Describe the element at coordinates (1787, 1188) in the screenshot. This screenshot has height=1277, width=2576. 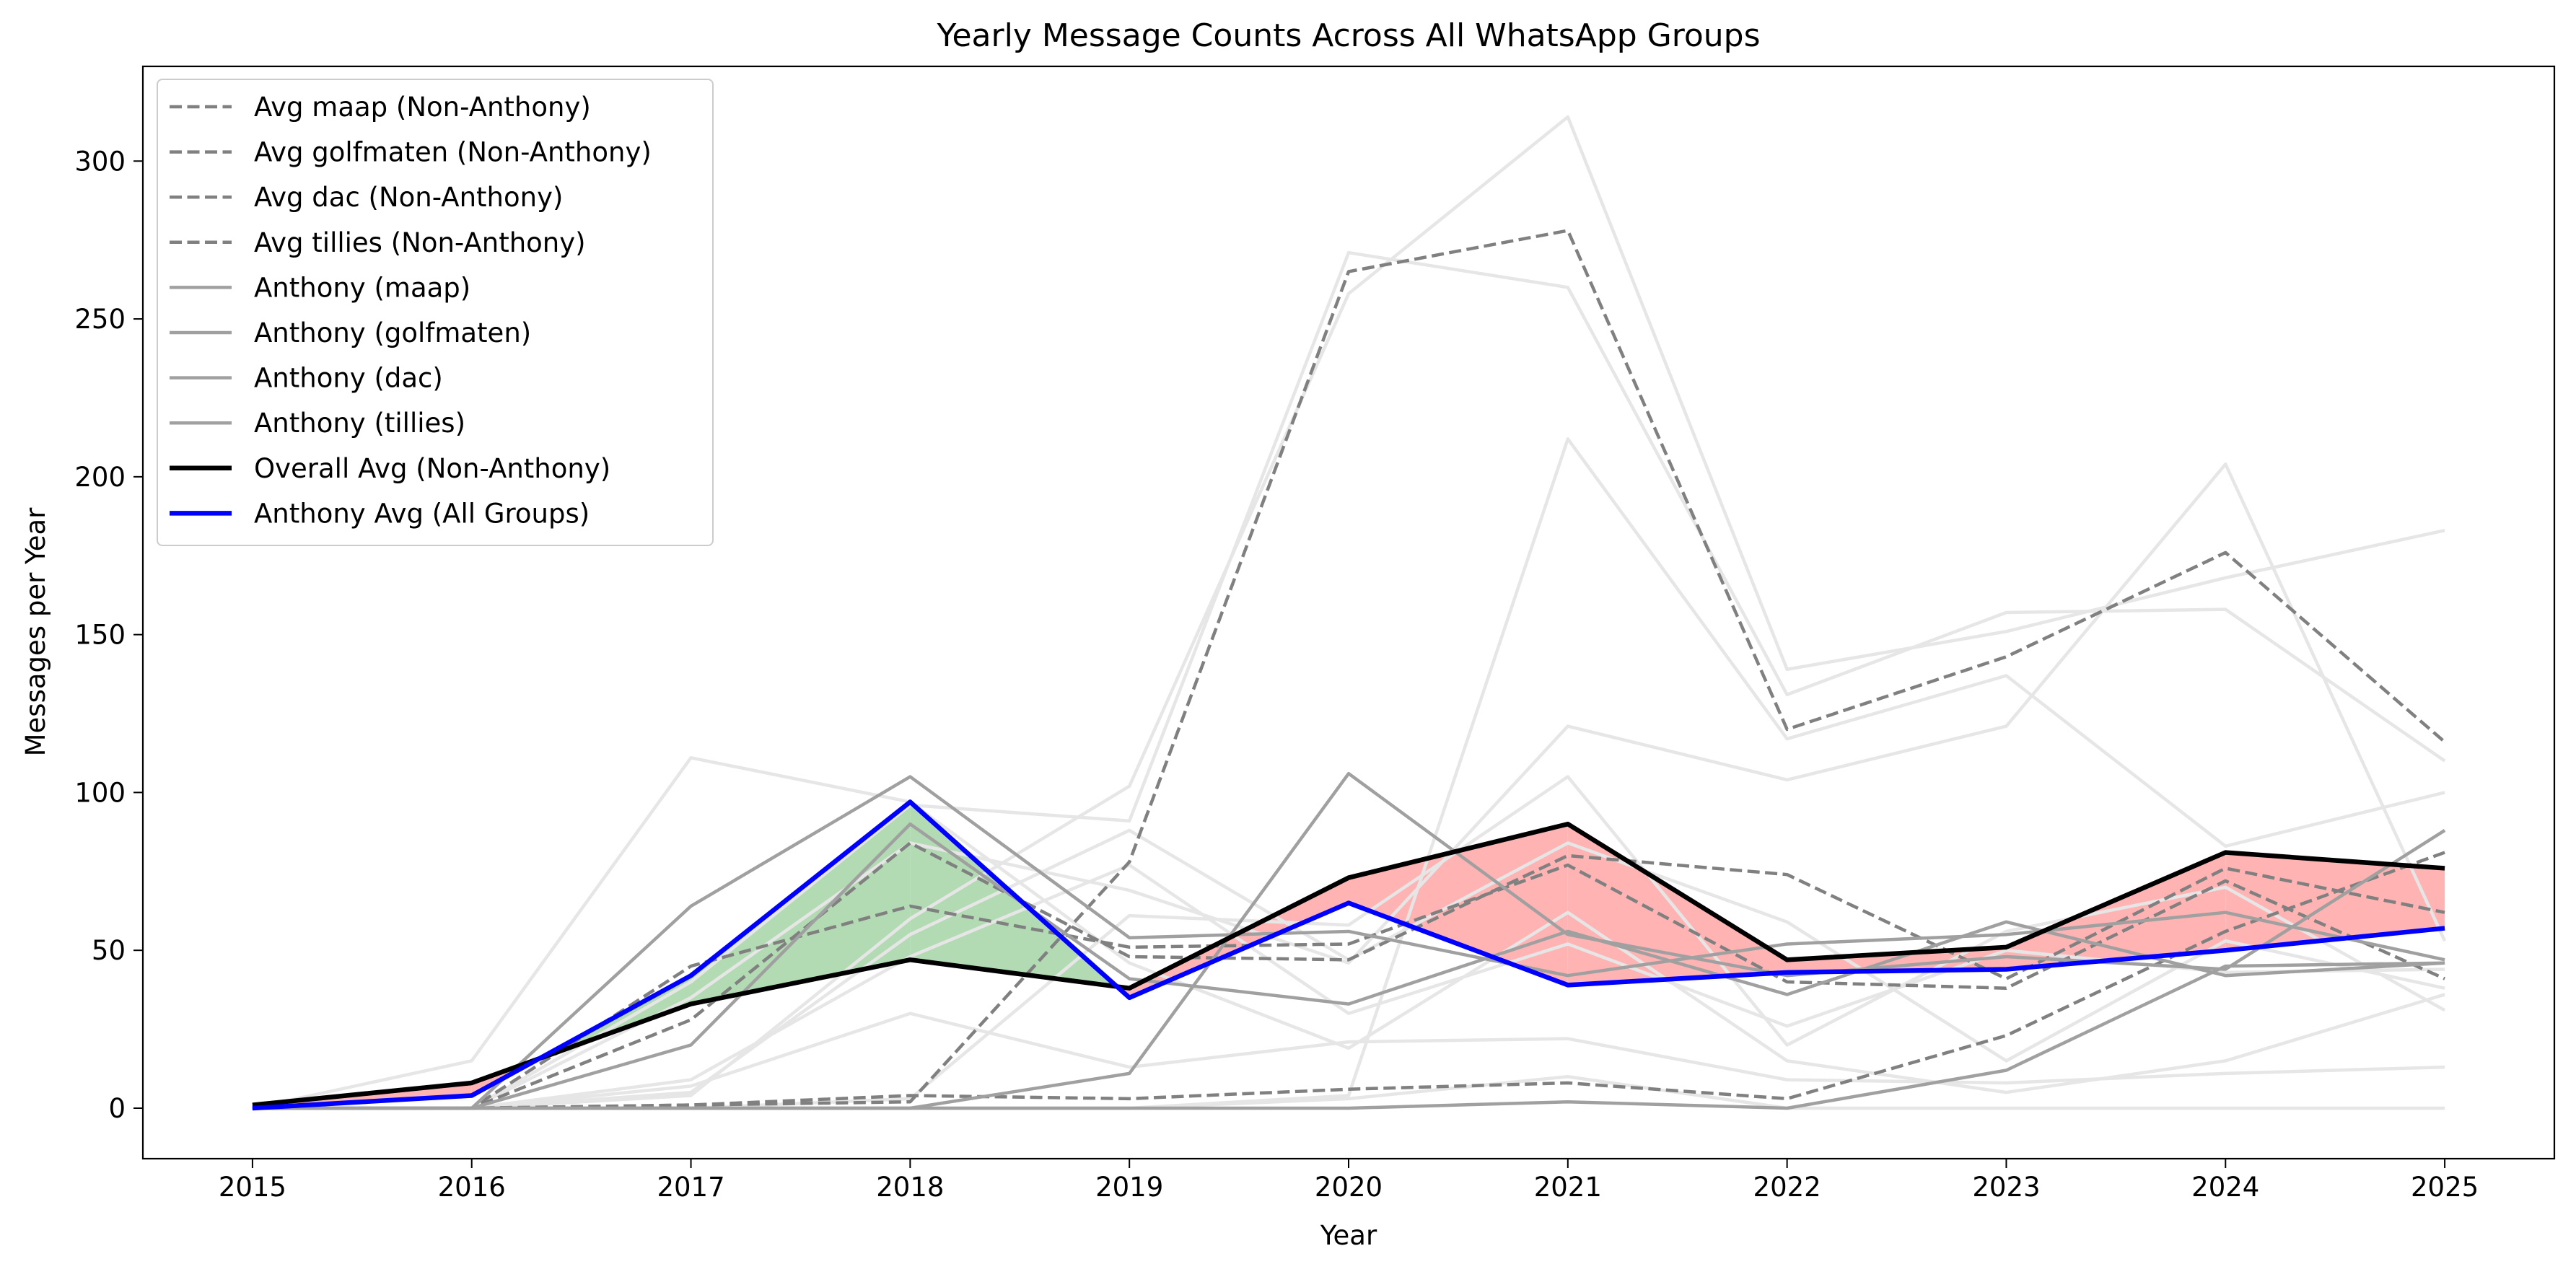
I see `x-tick-label: 2022` at that location.